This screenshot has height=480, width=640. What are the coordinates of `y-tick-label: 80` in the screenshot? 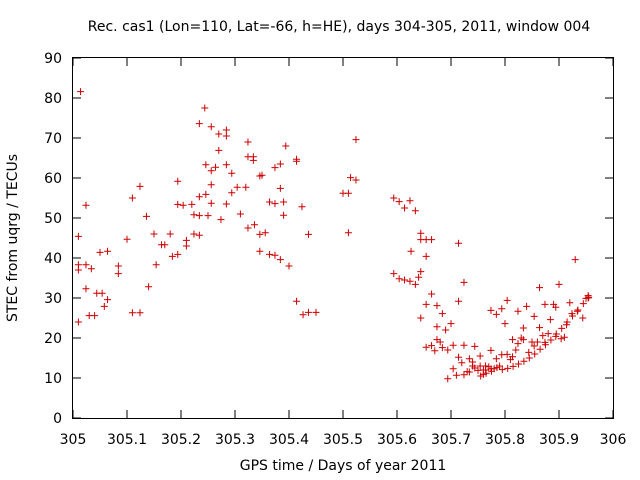 It's located at (53, 99).